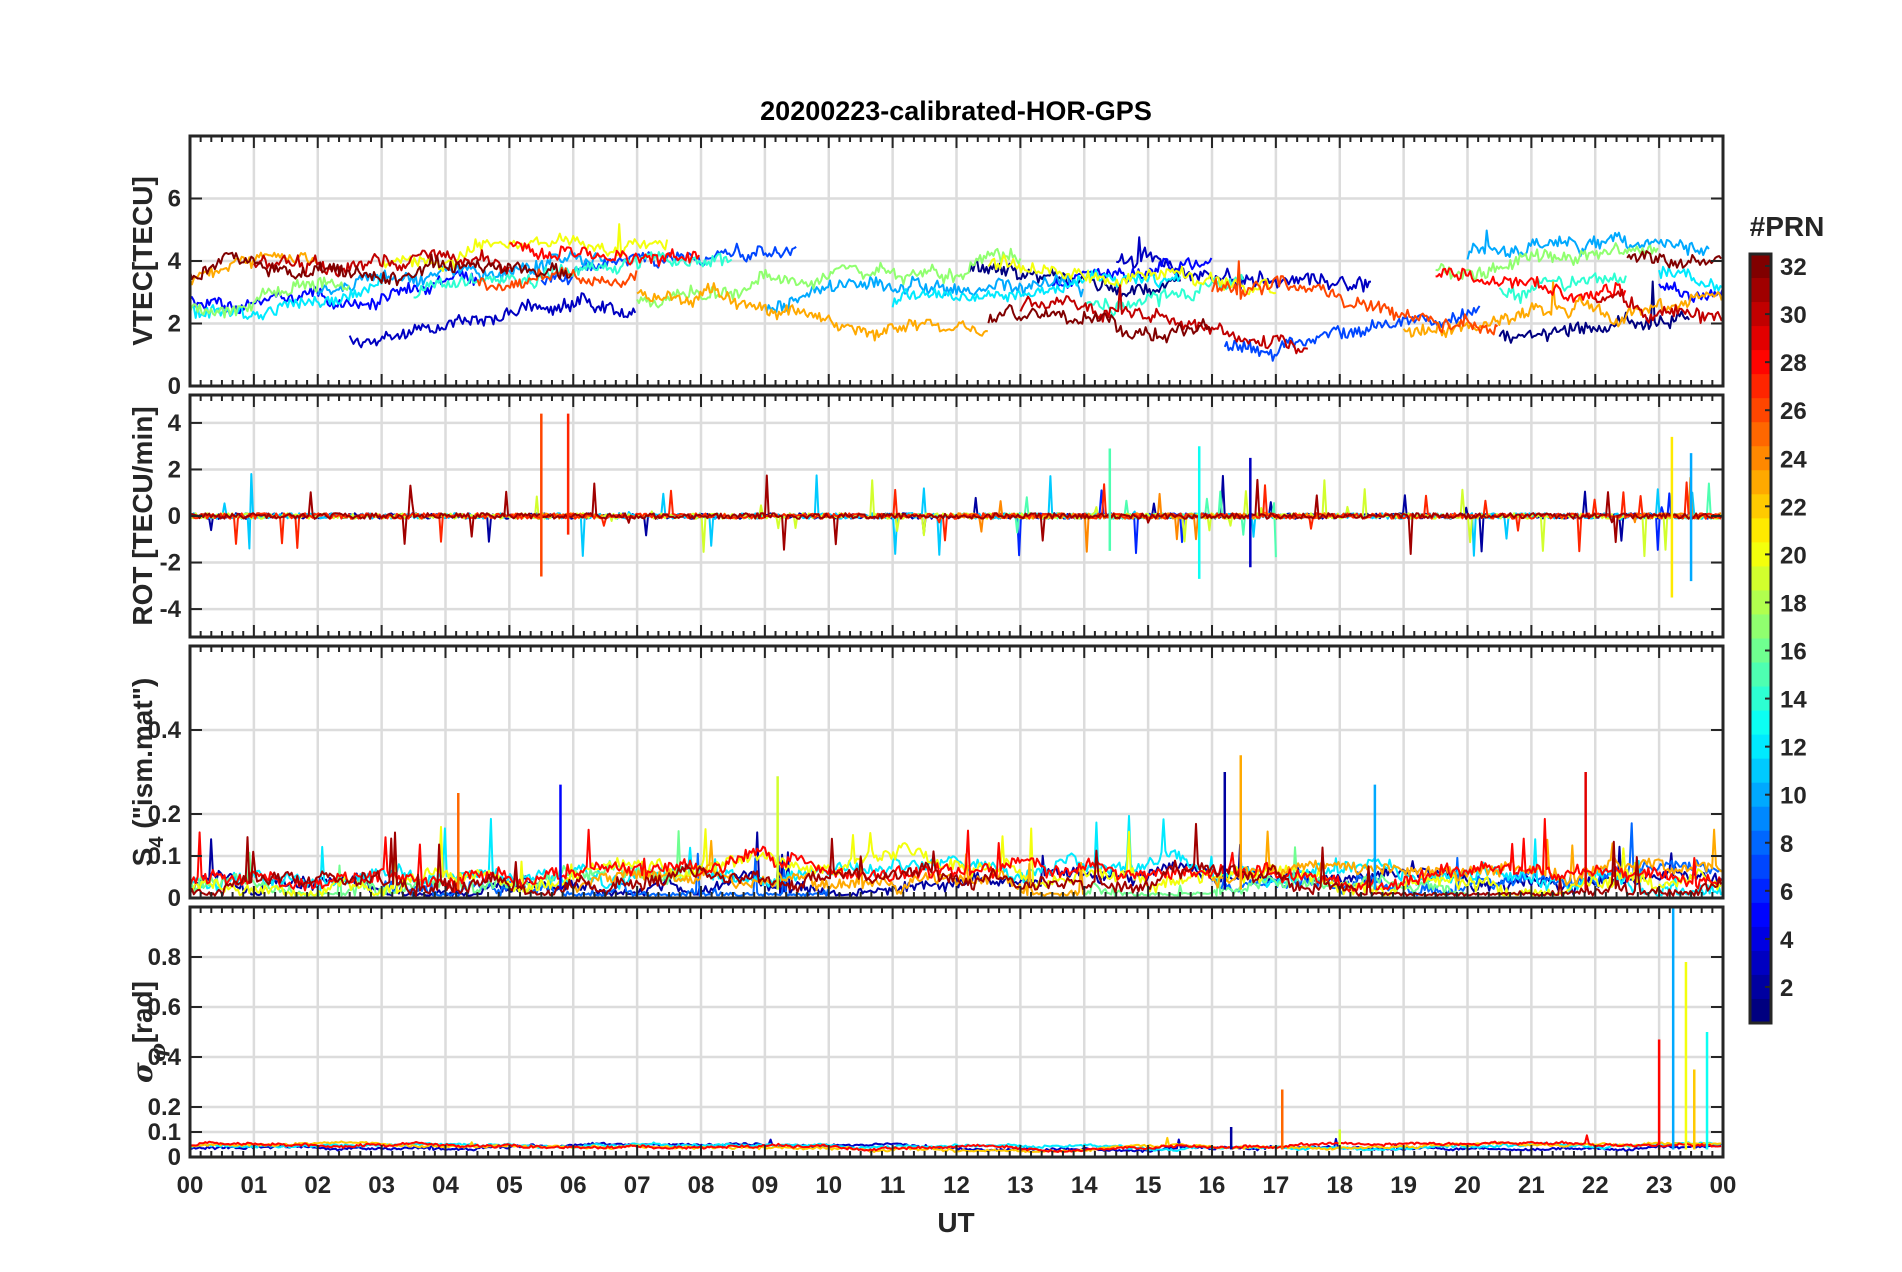 This screenshot has height=1272, width=1902. What do you see at coordinates (1595, 1185) in the screenshot?
I see `x-tick-label: 22` at bounding box center [1595, 1185].